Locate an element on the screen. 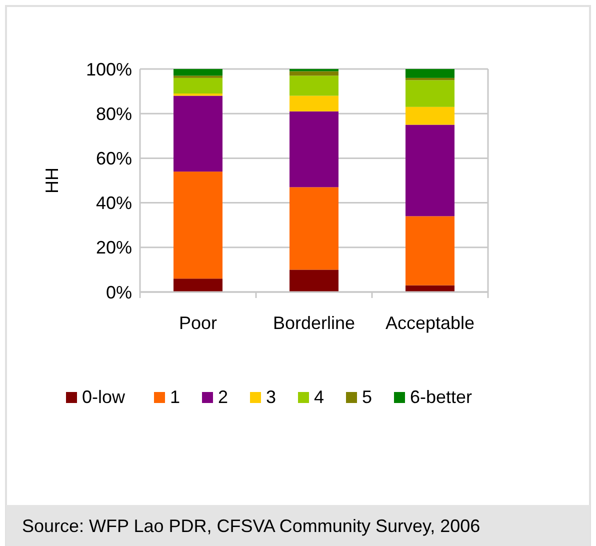 This screenshot has height=546, width=596. y-tick-label: 40% is located at coordinates (114, 203).